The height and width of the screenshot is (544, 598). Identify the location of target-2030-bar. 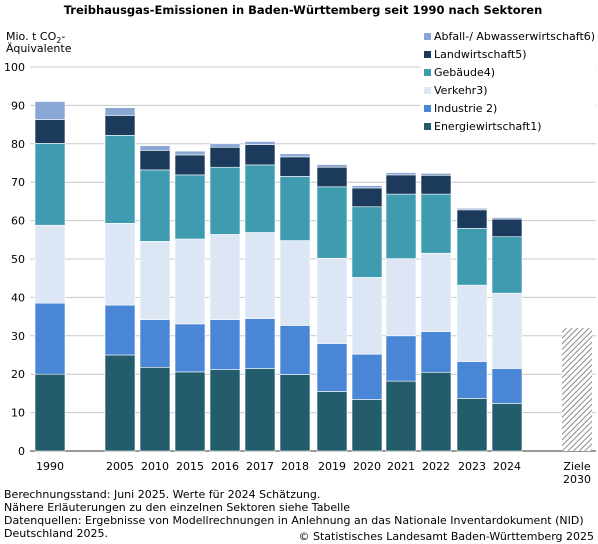
(577, 389).